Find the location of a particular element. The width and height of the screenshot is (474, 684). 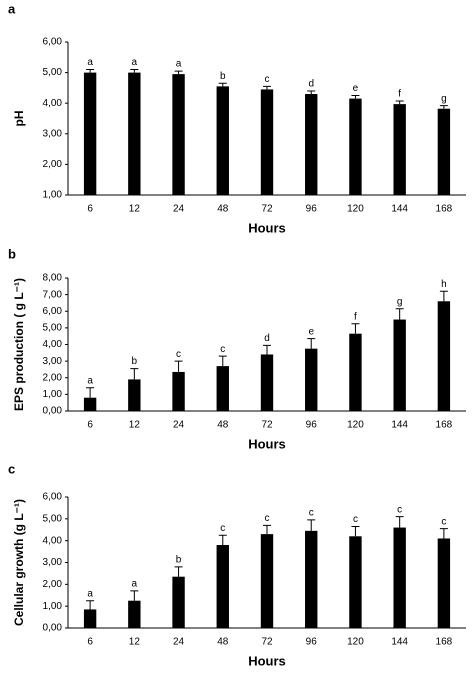

y-tick-label: 3,00 is located at coordinates (53, 133).